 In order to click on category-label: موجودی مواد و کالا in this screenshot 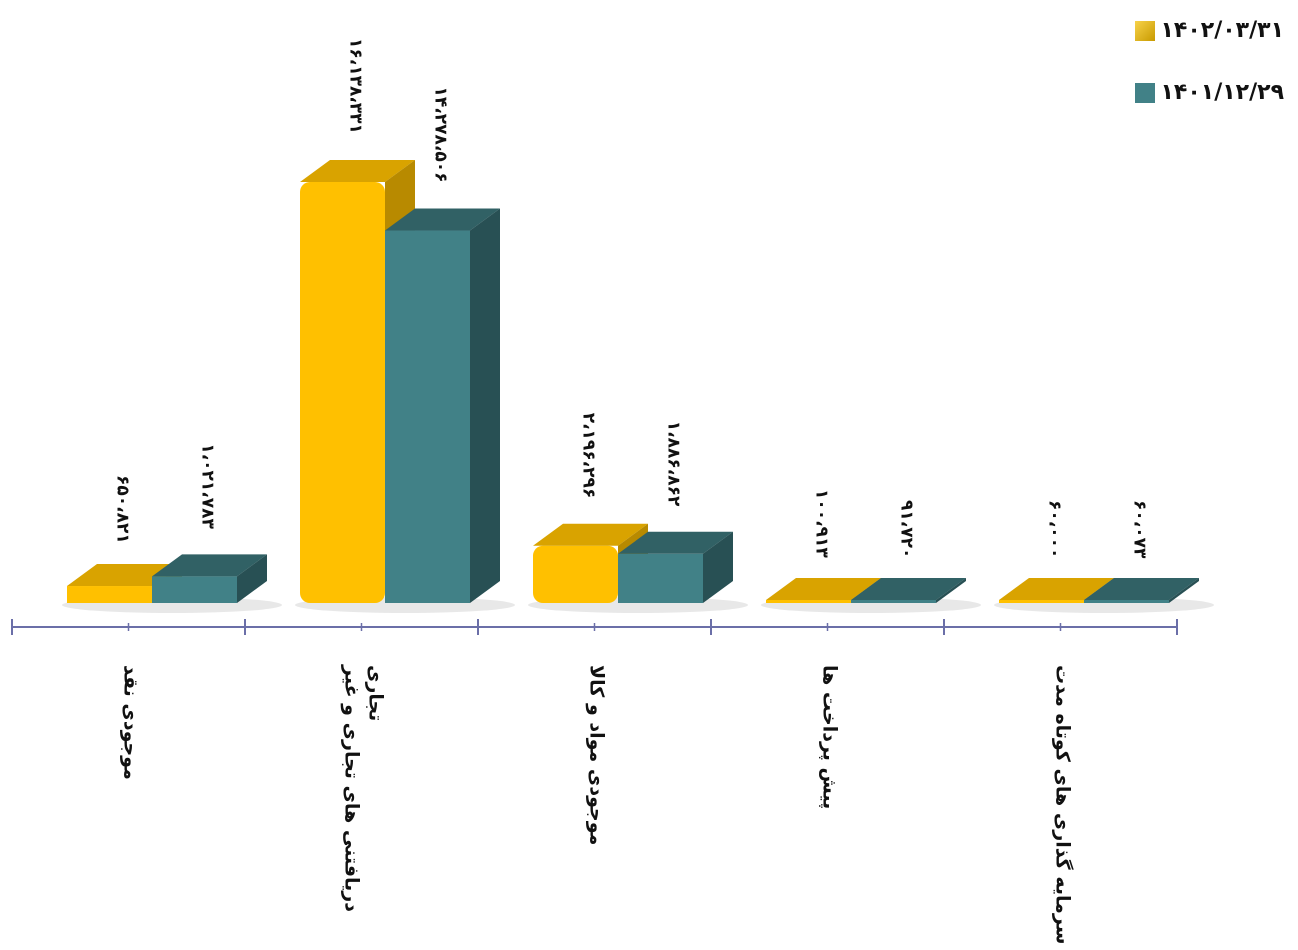, I will do `click(597, 755)`.